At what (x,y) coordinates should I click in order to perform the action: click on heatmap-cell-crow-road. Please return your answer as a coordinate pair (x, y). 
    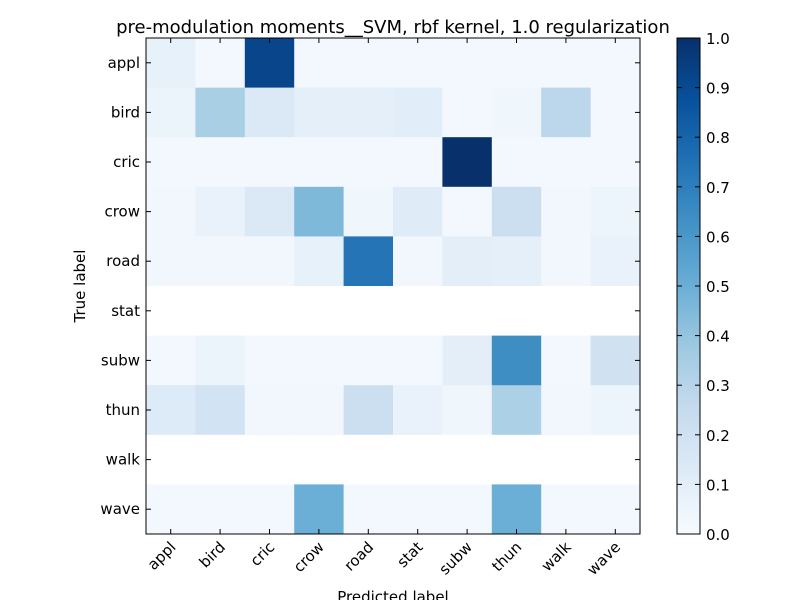
    Looking at the image, I should click on (368, 211).